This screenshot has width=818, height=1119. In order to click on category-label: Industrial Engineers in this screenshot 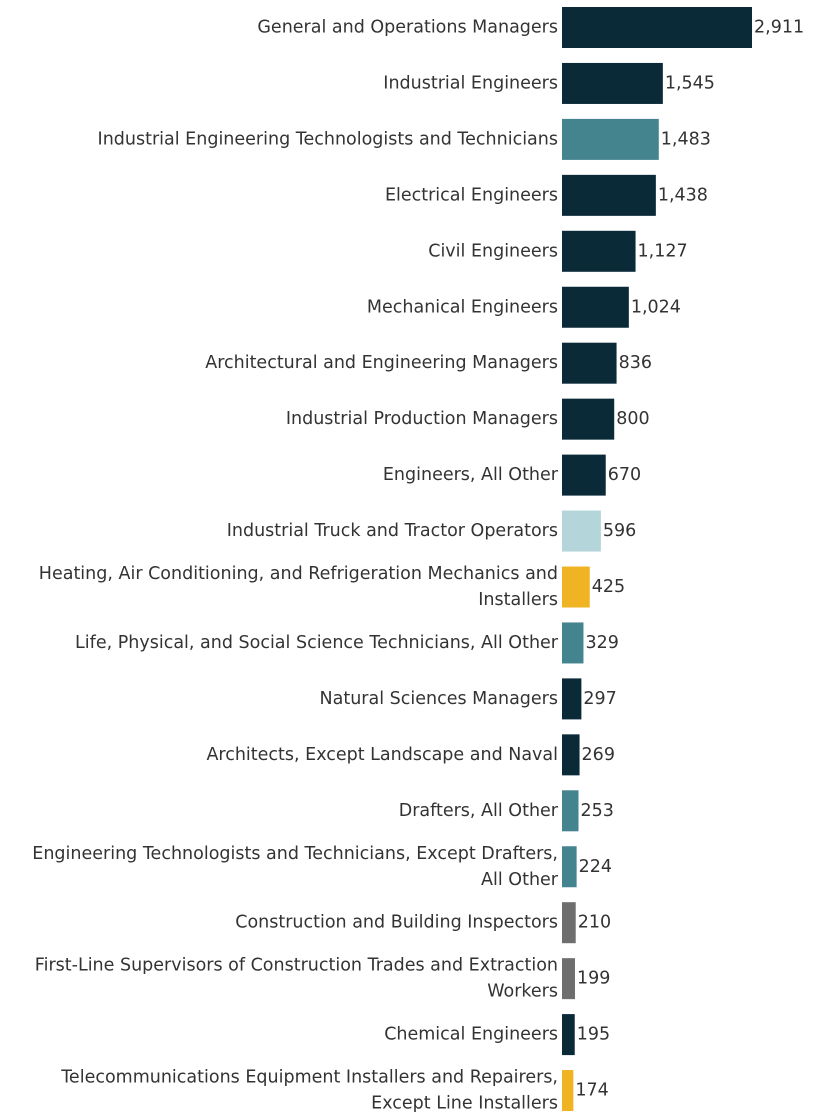, I will do `click(470, 83)`.